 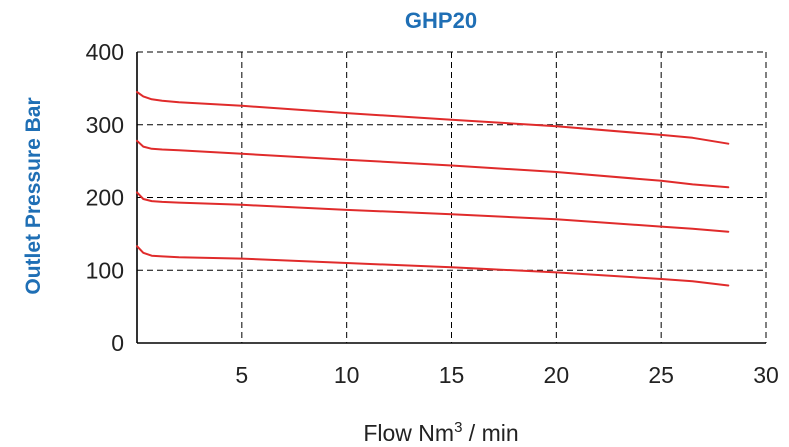 I want to click on y-tick-label-400: 400, so click(x=105, y=52).